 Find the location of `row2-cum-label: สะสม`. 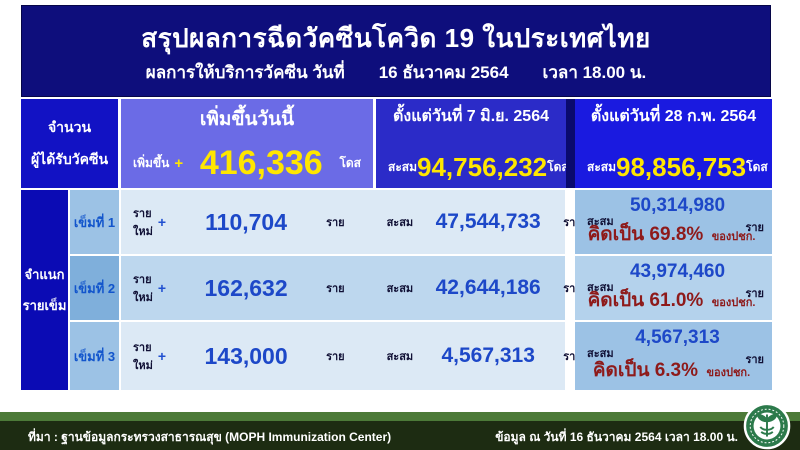

row2-cum-label: สะสม is located at coordinates (400, 289).